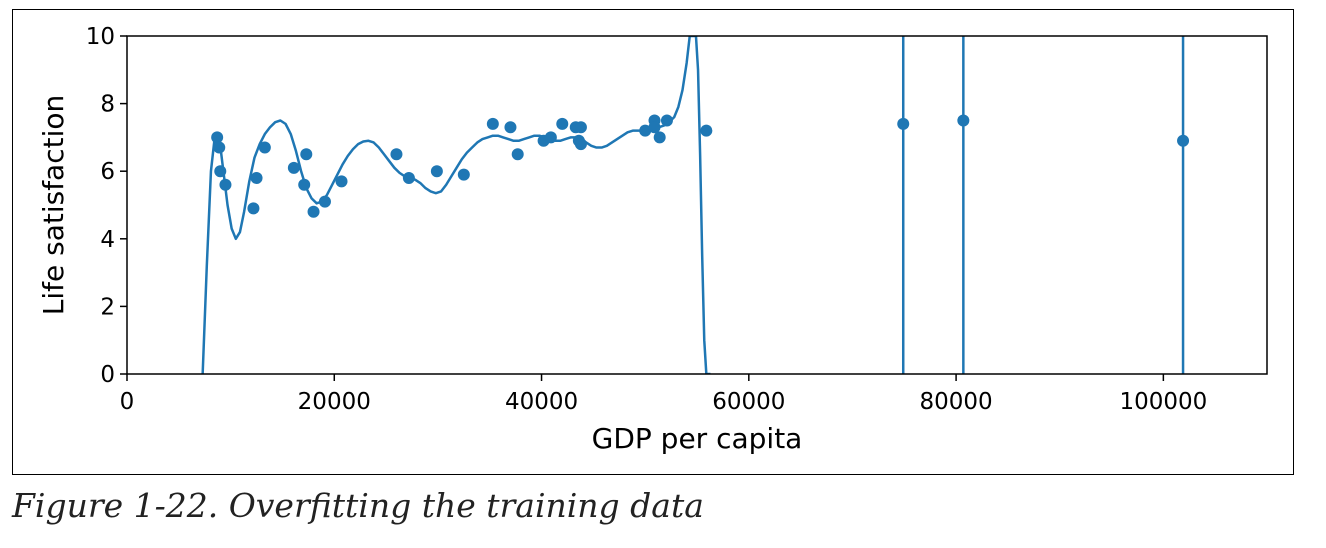 The image size is (1326, 548). I want to click on x-tick-label: 0, so click(127, 402).